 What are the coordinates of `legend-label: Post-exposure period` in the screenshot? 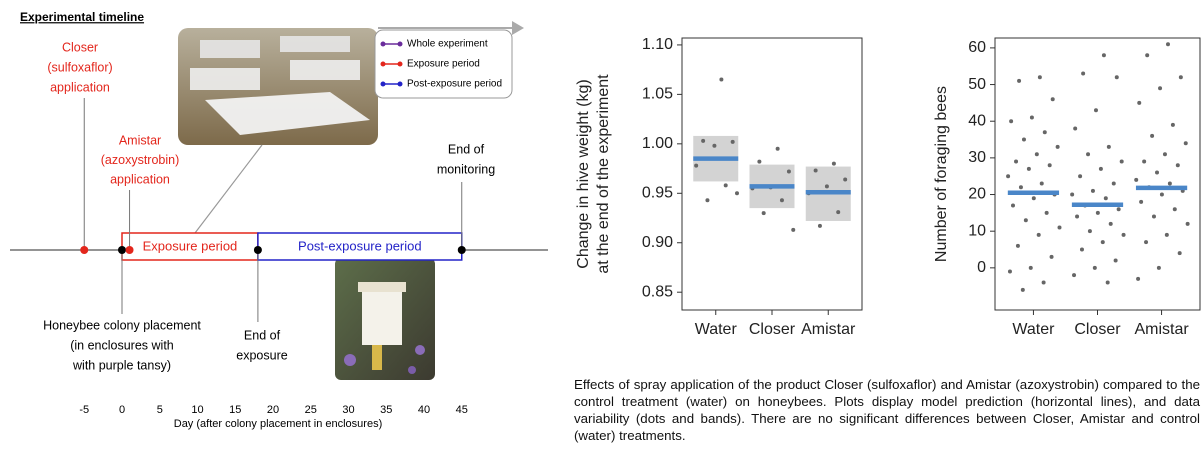 It's located at (454, 84).